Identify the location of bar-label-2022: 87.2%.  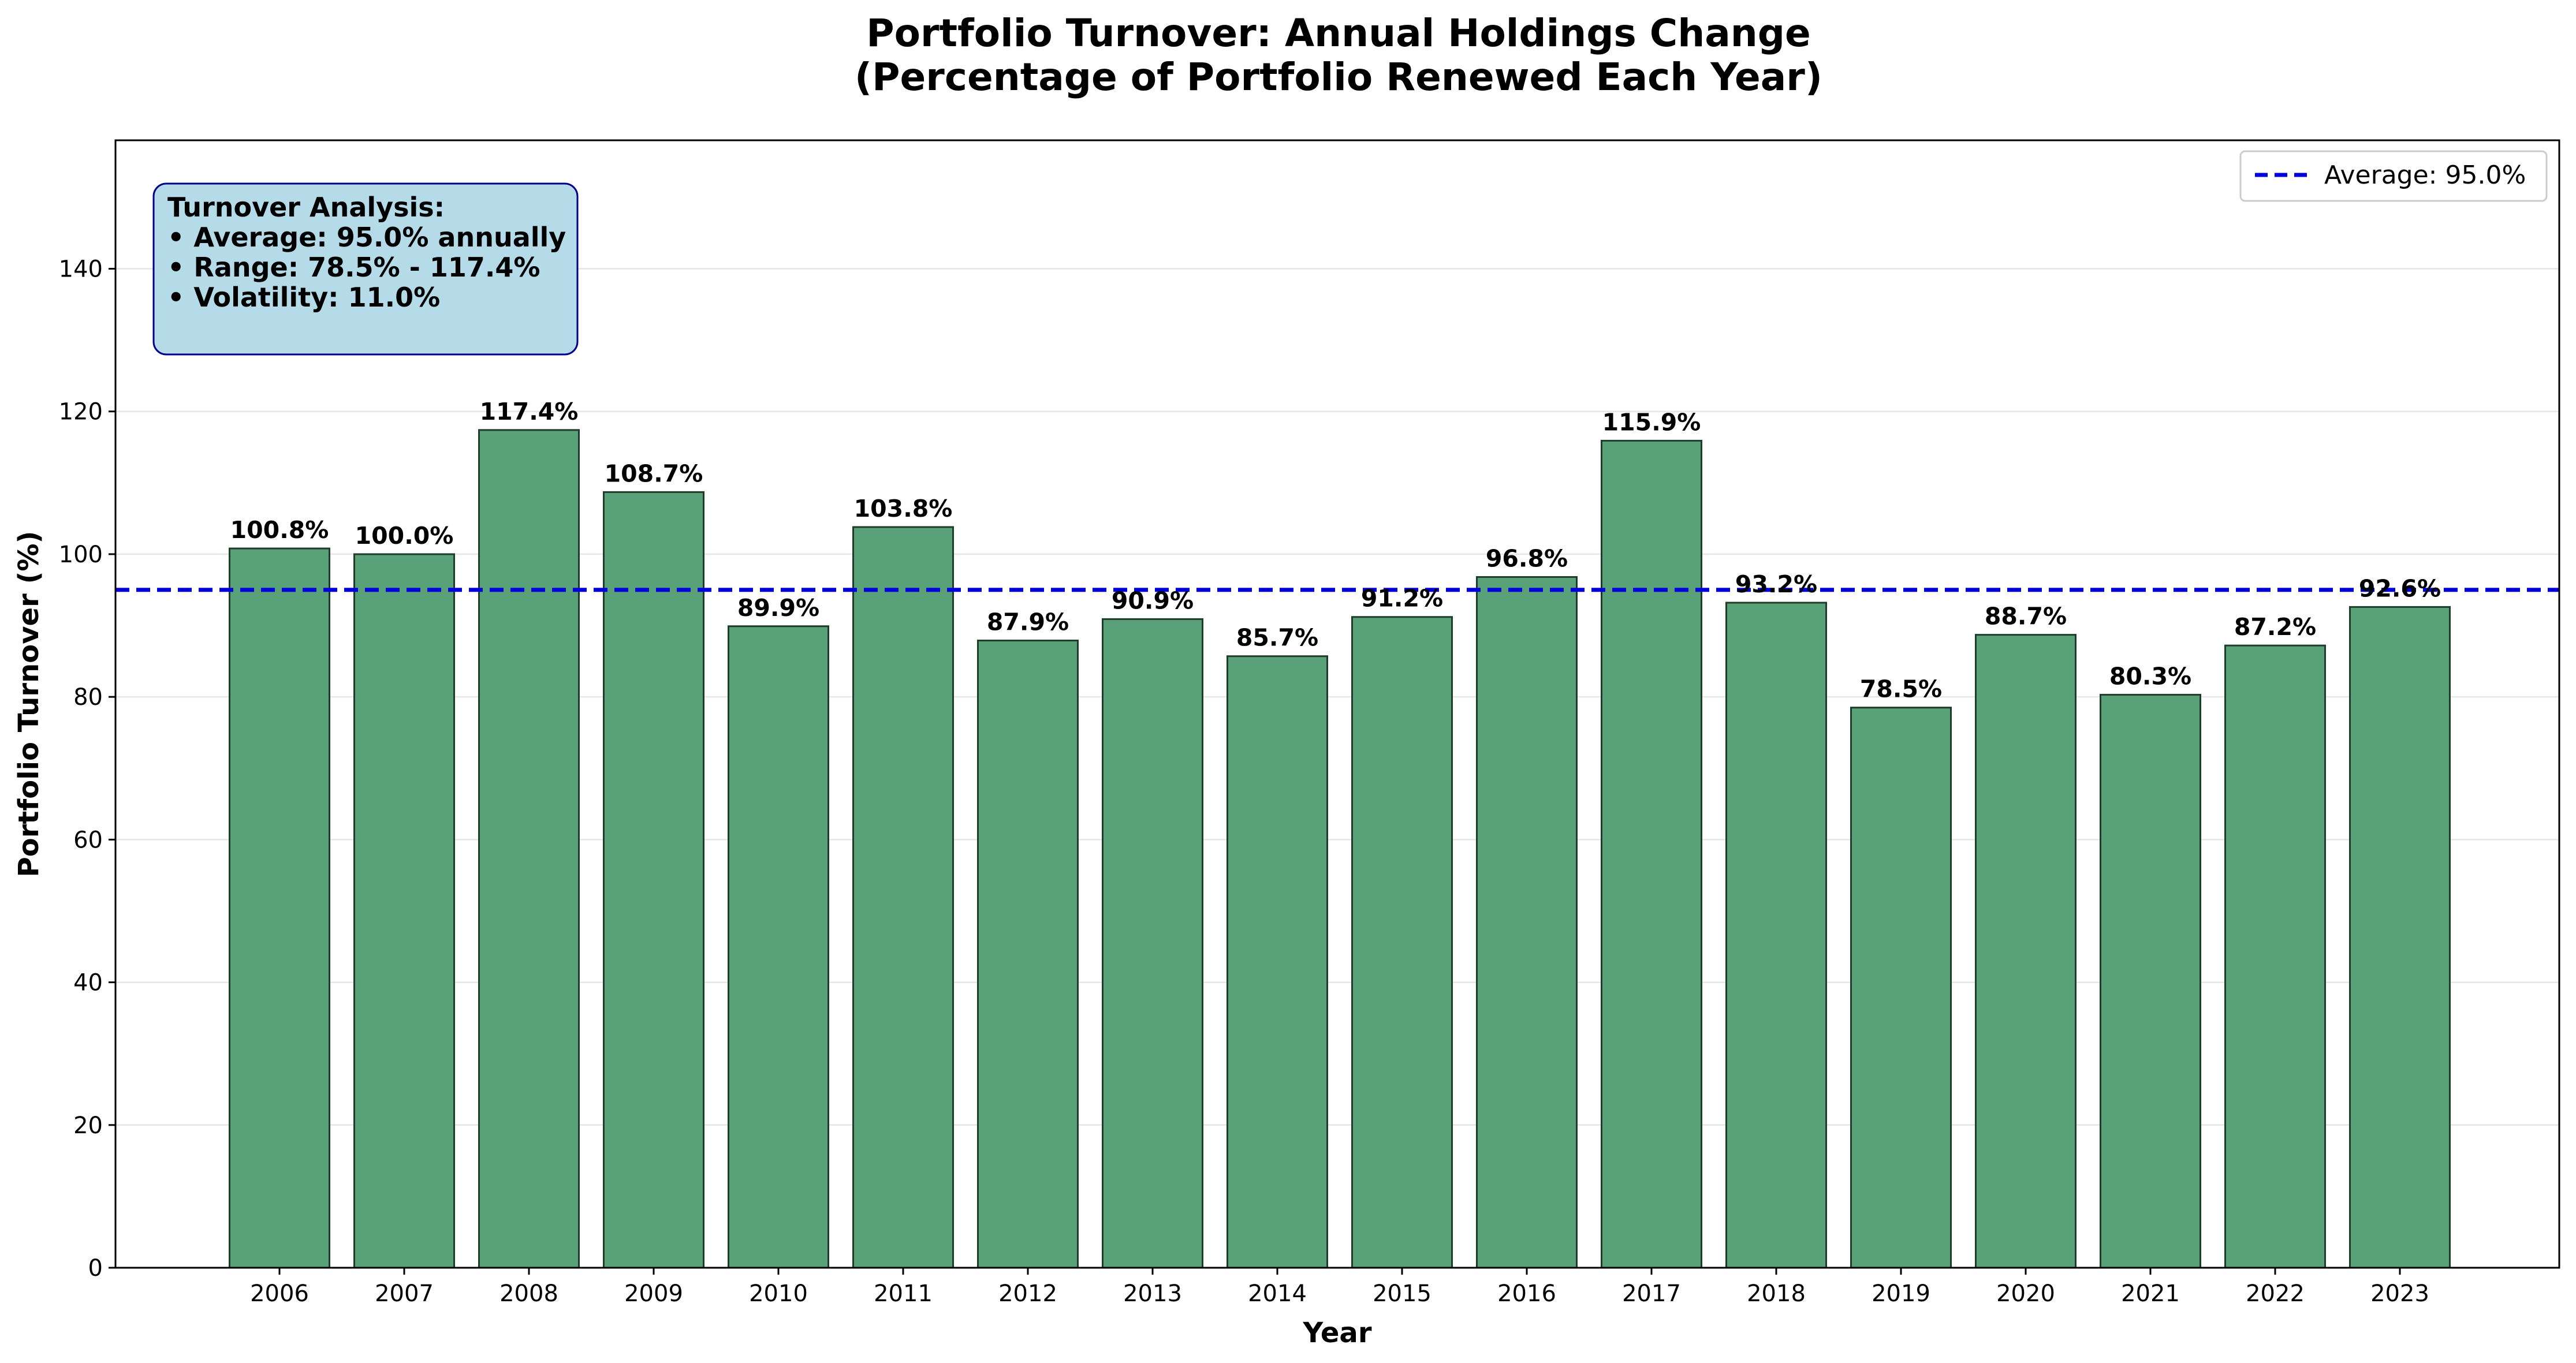
(2275, 627).